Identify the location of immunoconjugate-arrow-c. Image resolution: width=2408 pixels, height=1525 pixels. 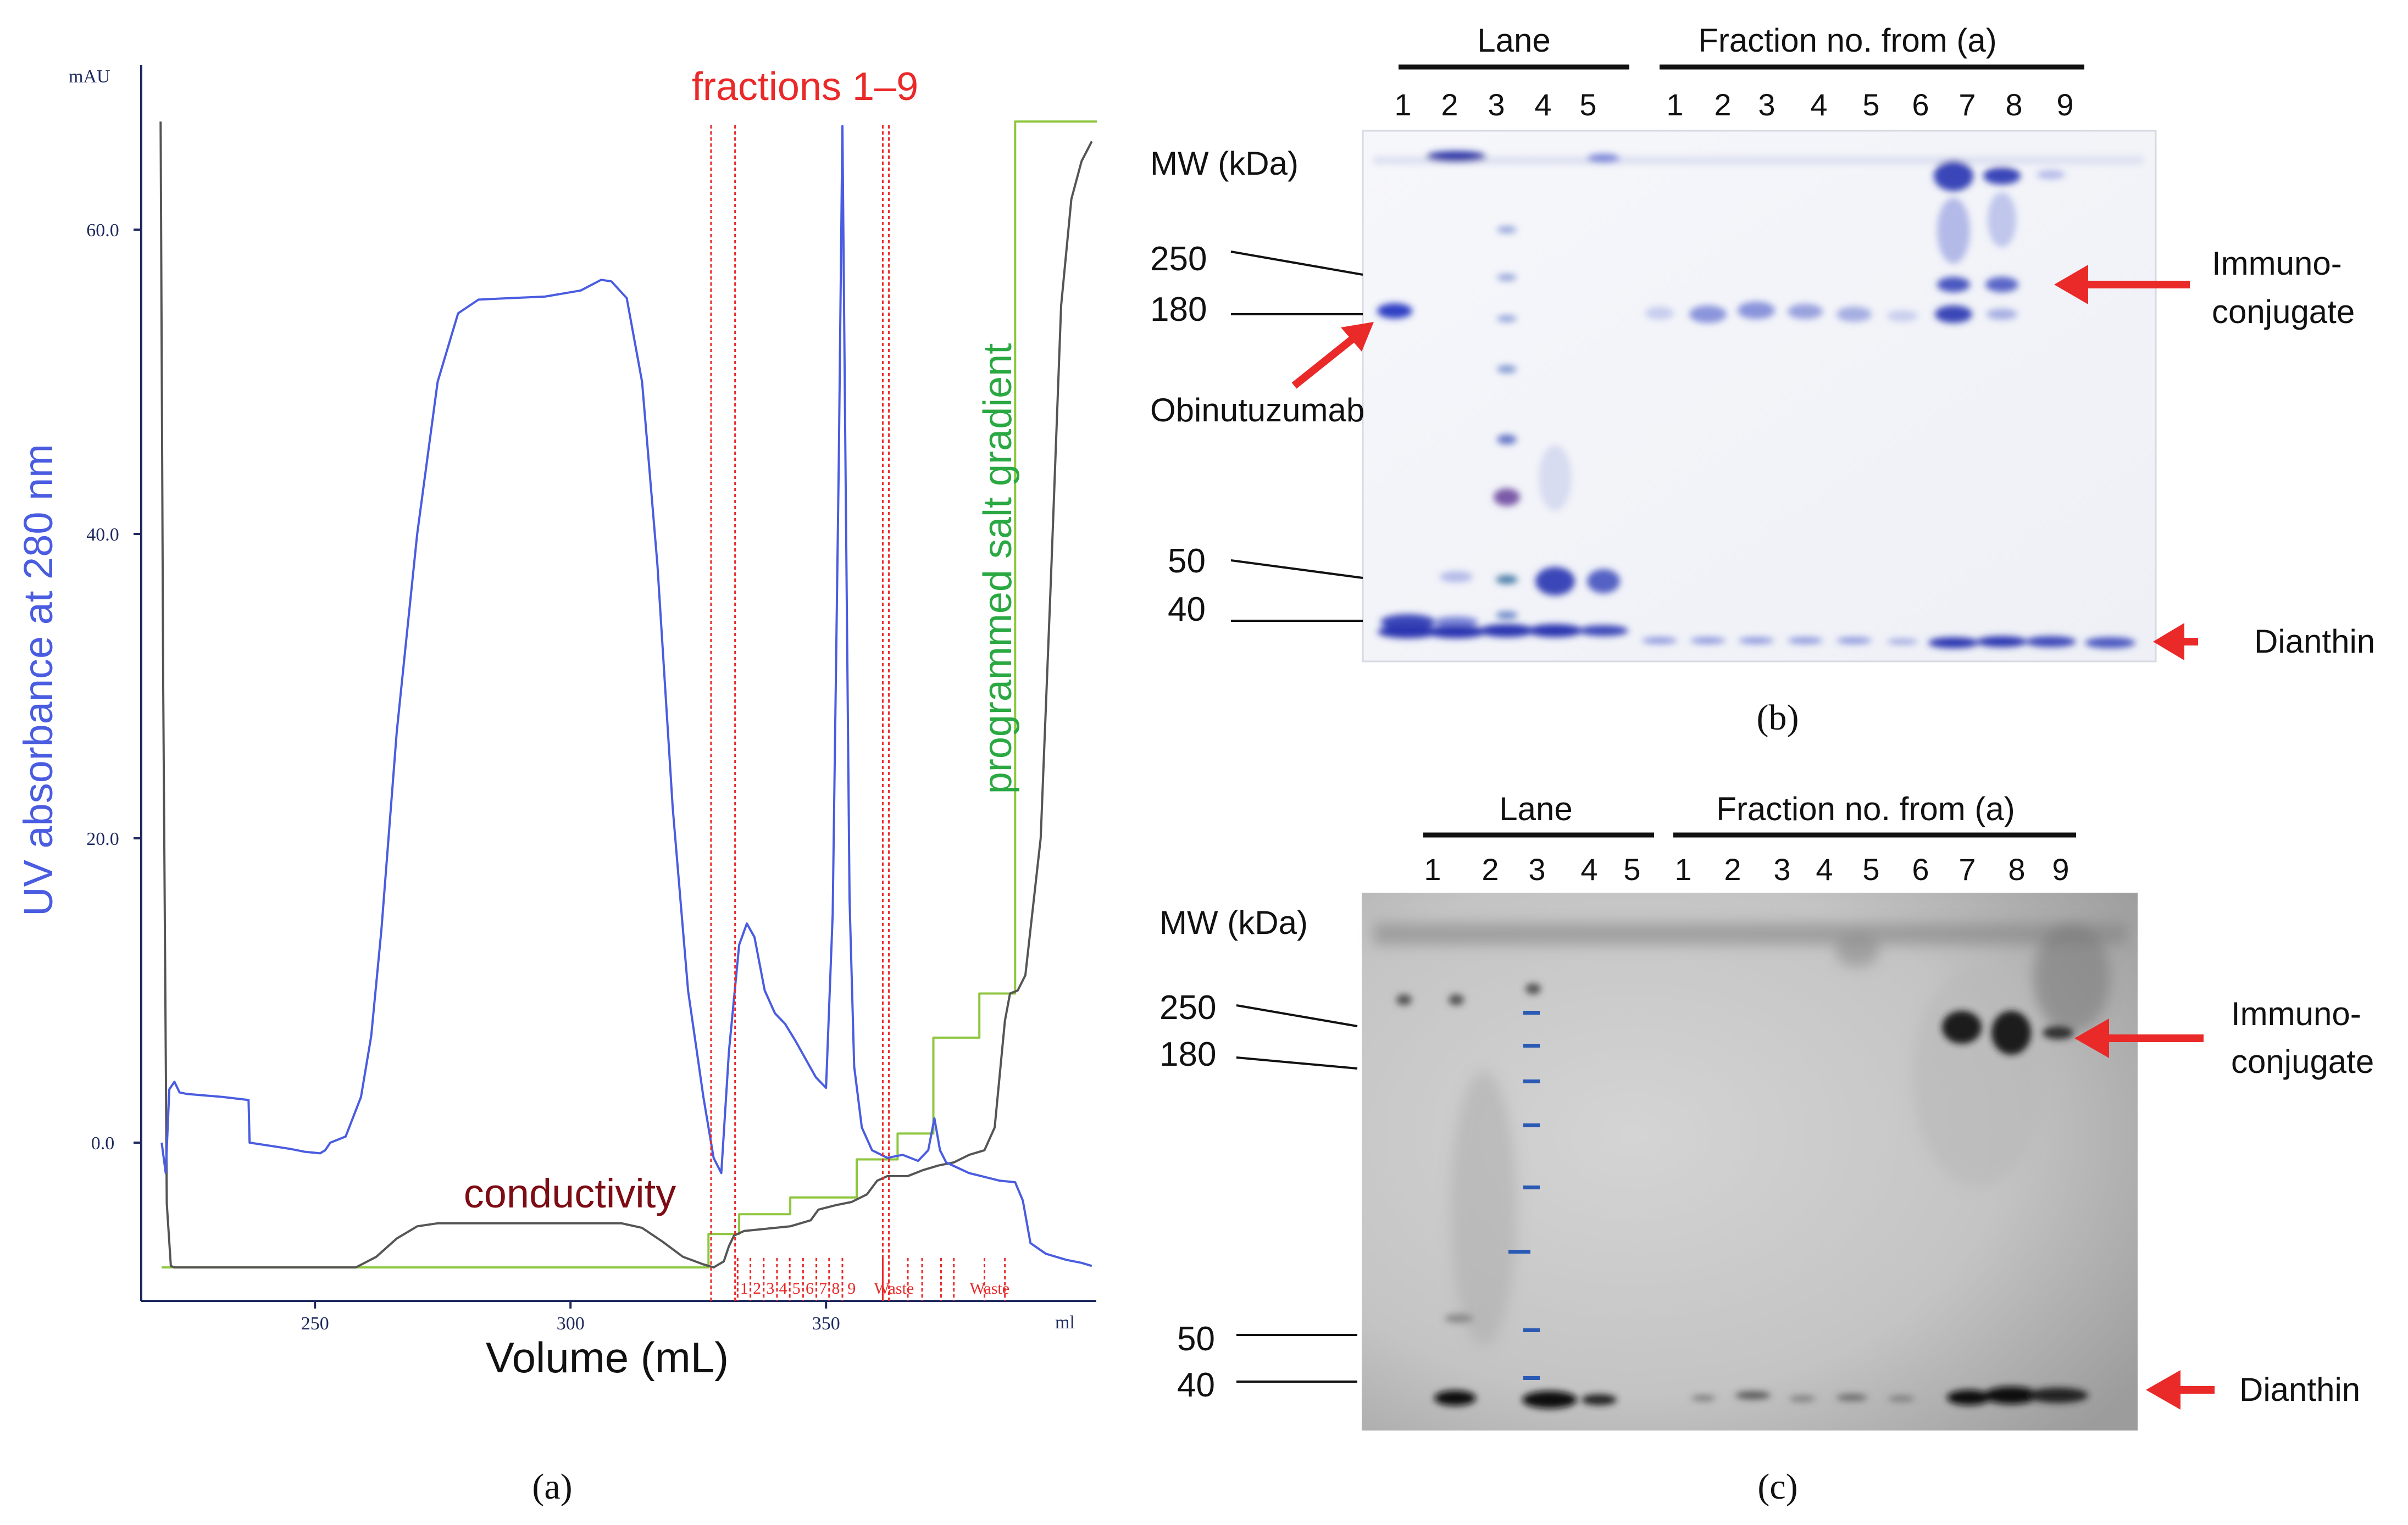
(2139, 1038).